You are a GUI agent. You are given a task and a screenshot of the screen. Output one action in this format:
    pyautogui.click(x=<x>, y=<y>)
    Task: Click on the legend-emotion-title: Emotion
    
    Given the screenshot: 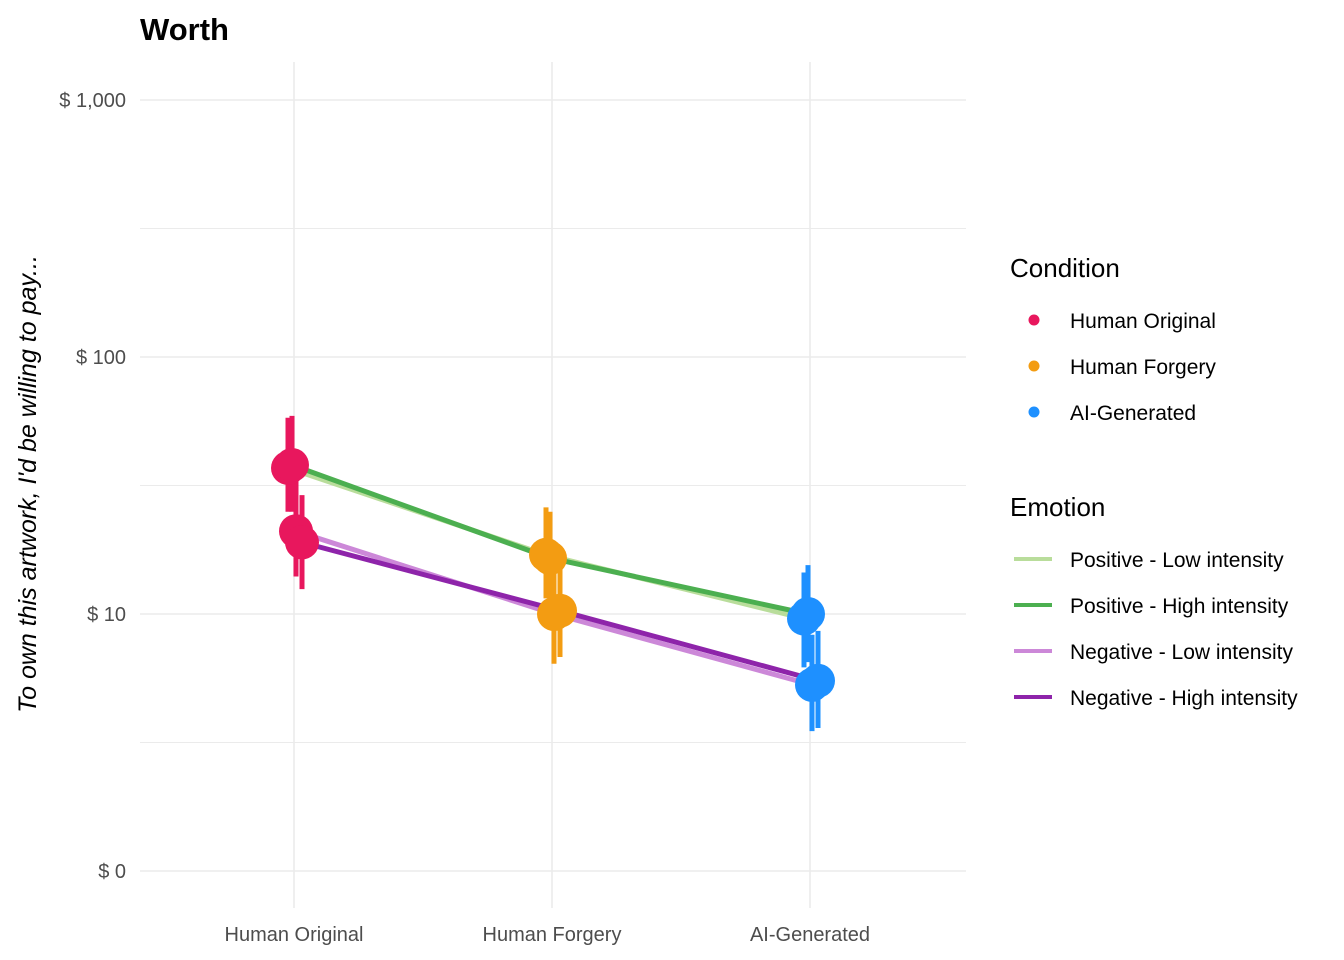 What is the action you would take?
    pyautogui.click(x=1057, y=507)
    